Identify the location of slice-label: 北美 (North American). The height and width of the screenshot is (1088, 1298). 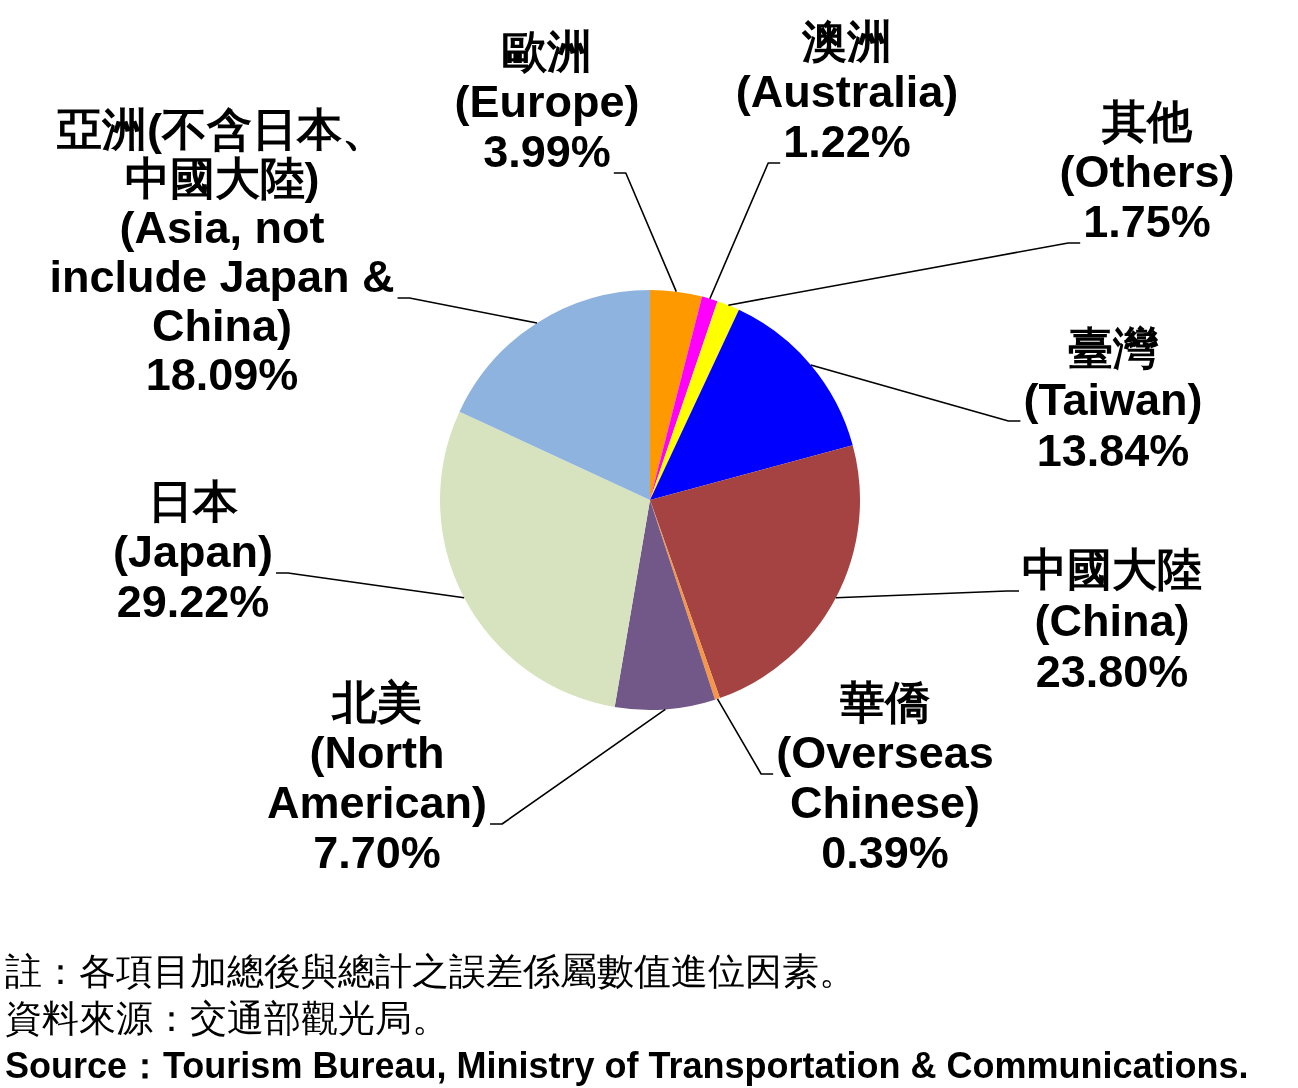
(377, 753).